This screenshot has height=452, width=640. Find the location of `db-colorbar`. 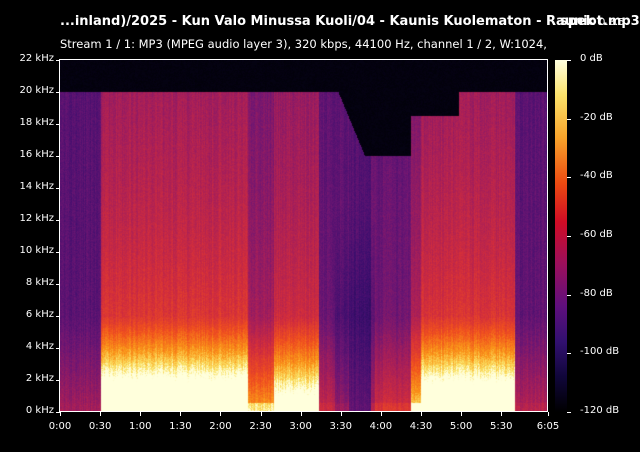

db-colorbar is located at coordinates (561, 236).